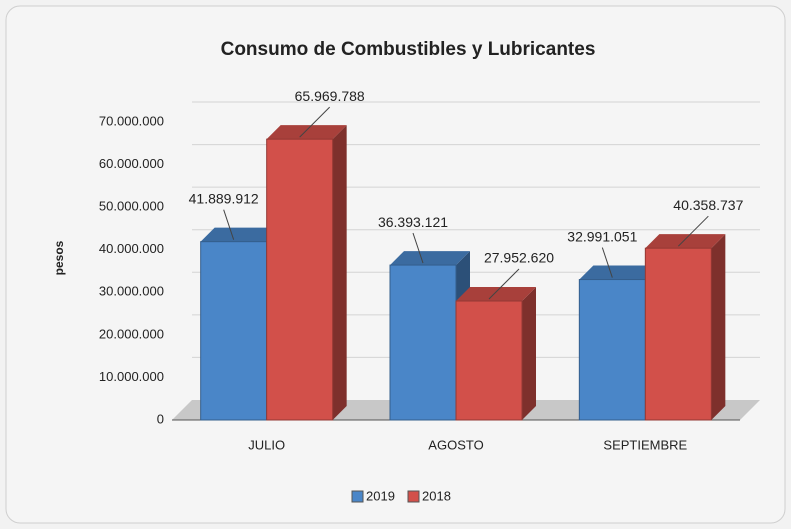 Image resolution: width=791 pixels, height=529 pixels. I want to click on x-tick-label: AGOSTO, so click(455, 444).